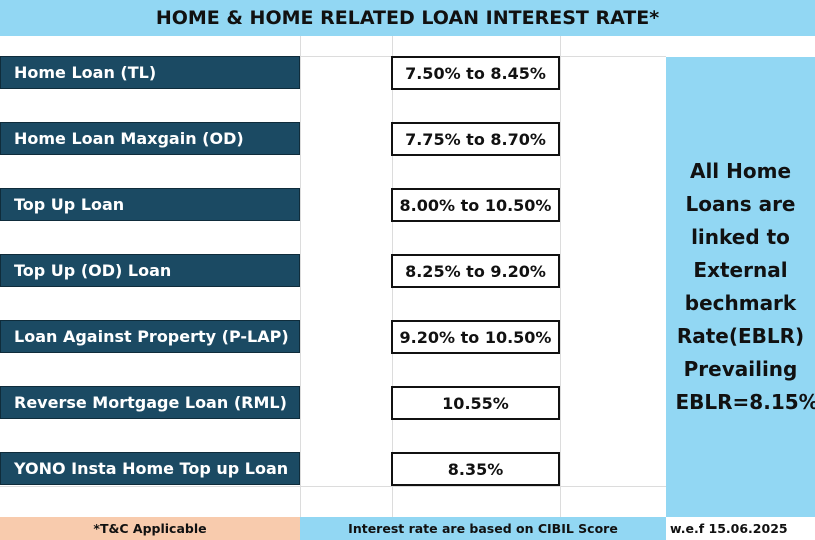  I want to click on rate-lap: 9.20% to 10.50%, so click(475, 337).